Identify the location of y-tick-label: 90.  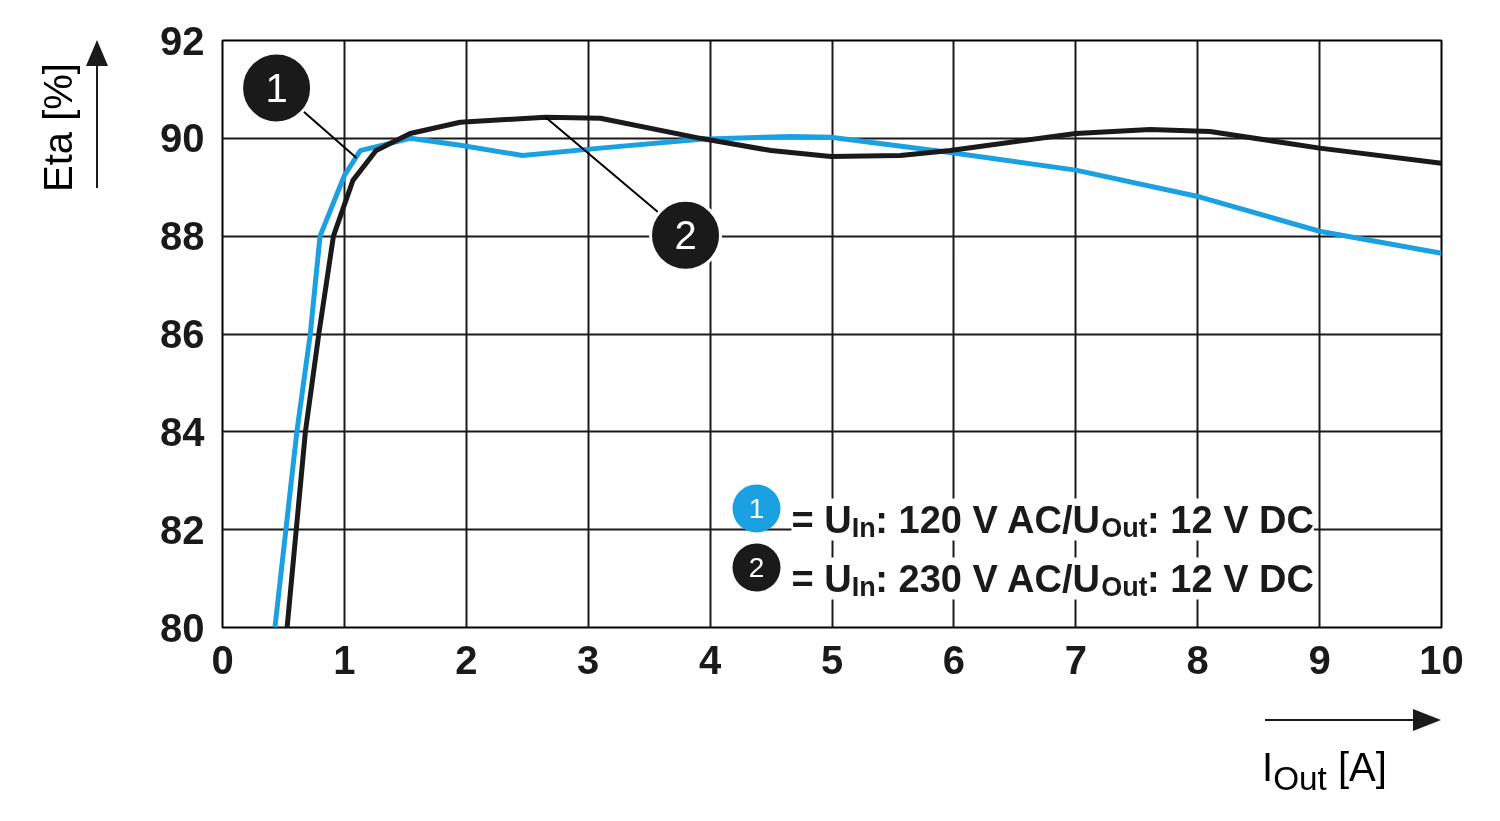
(182, 138).